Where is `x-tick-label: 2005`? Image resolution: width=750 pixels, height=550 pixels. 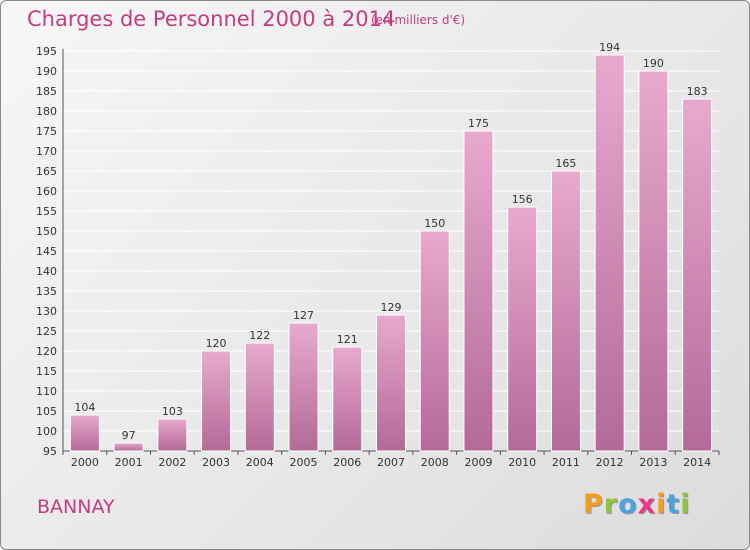
x-tick-label: 2005 is located at coordinates (304, 462).